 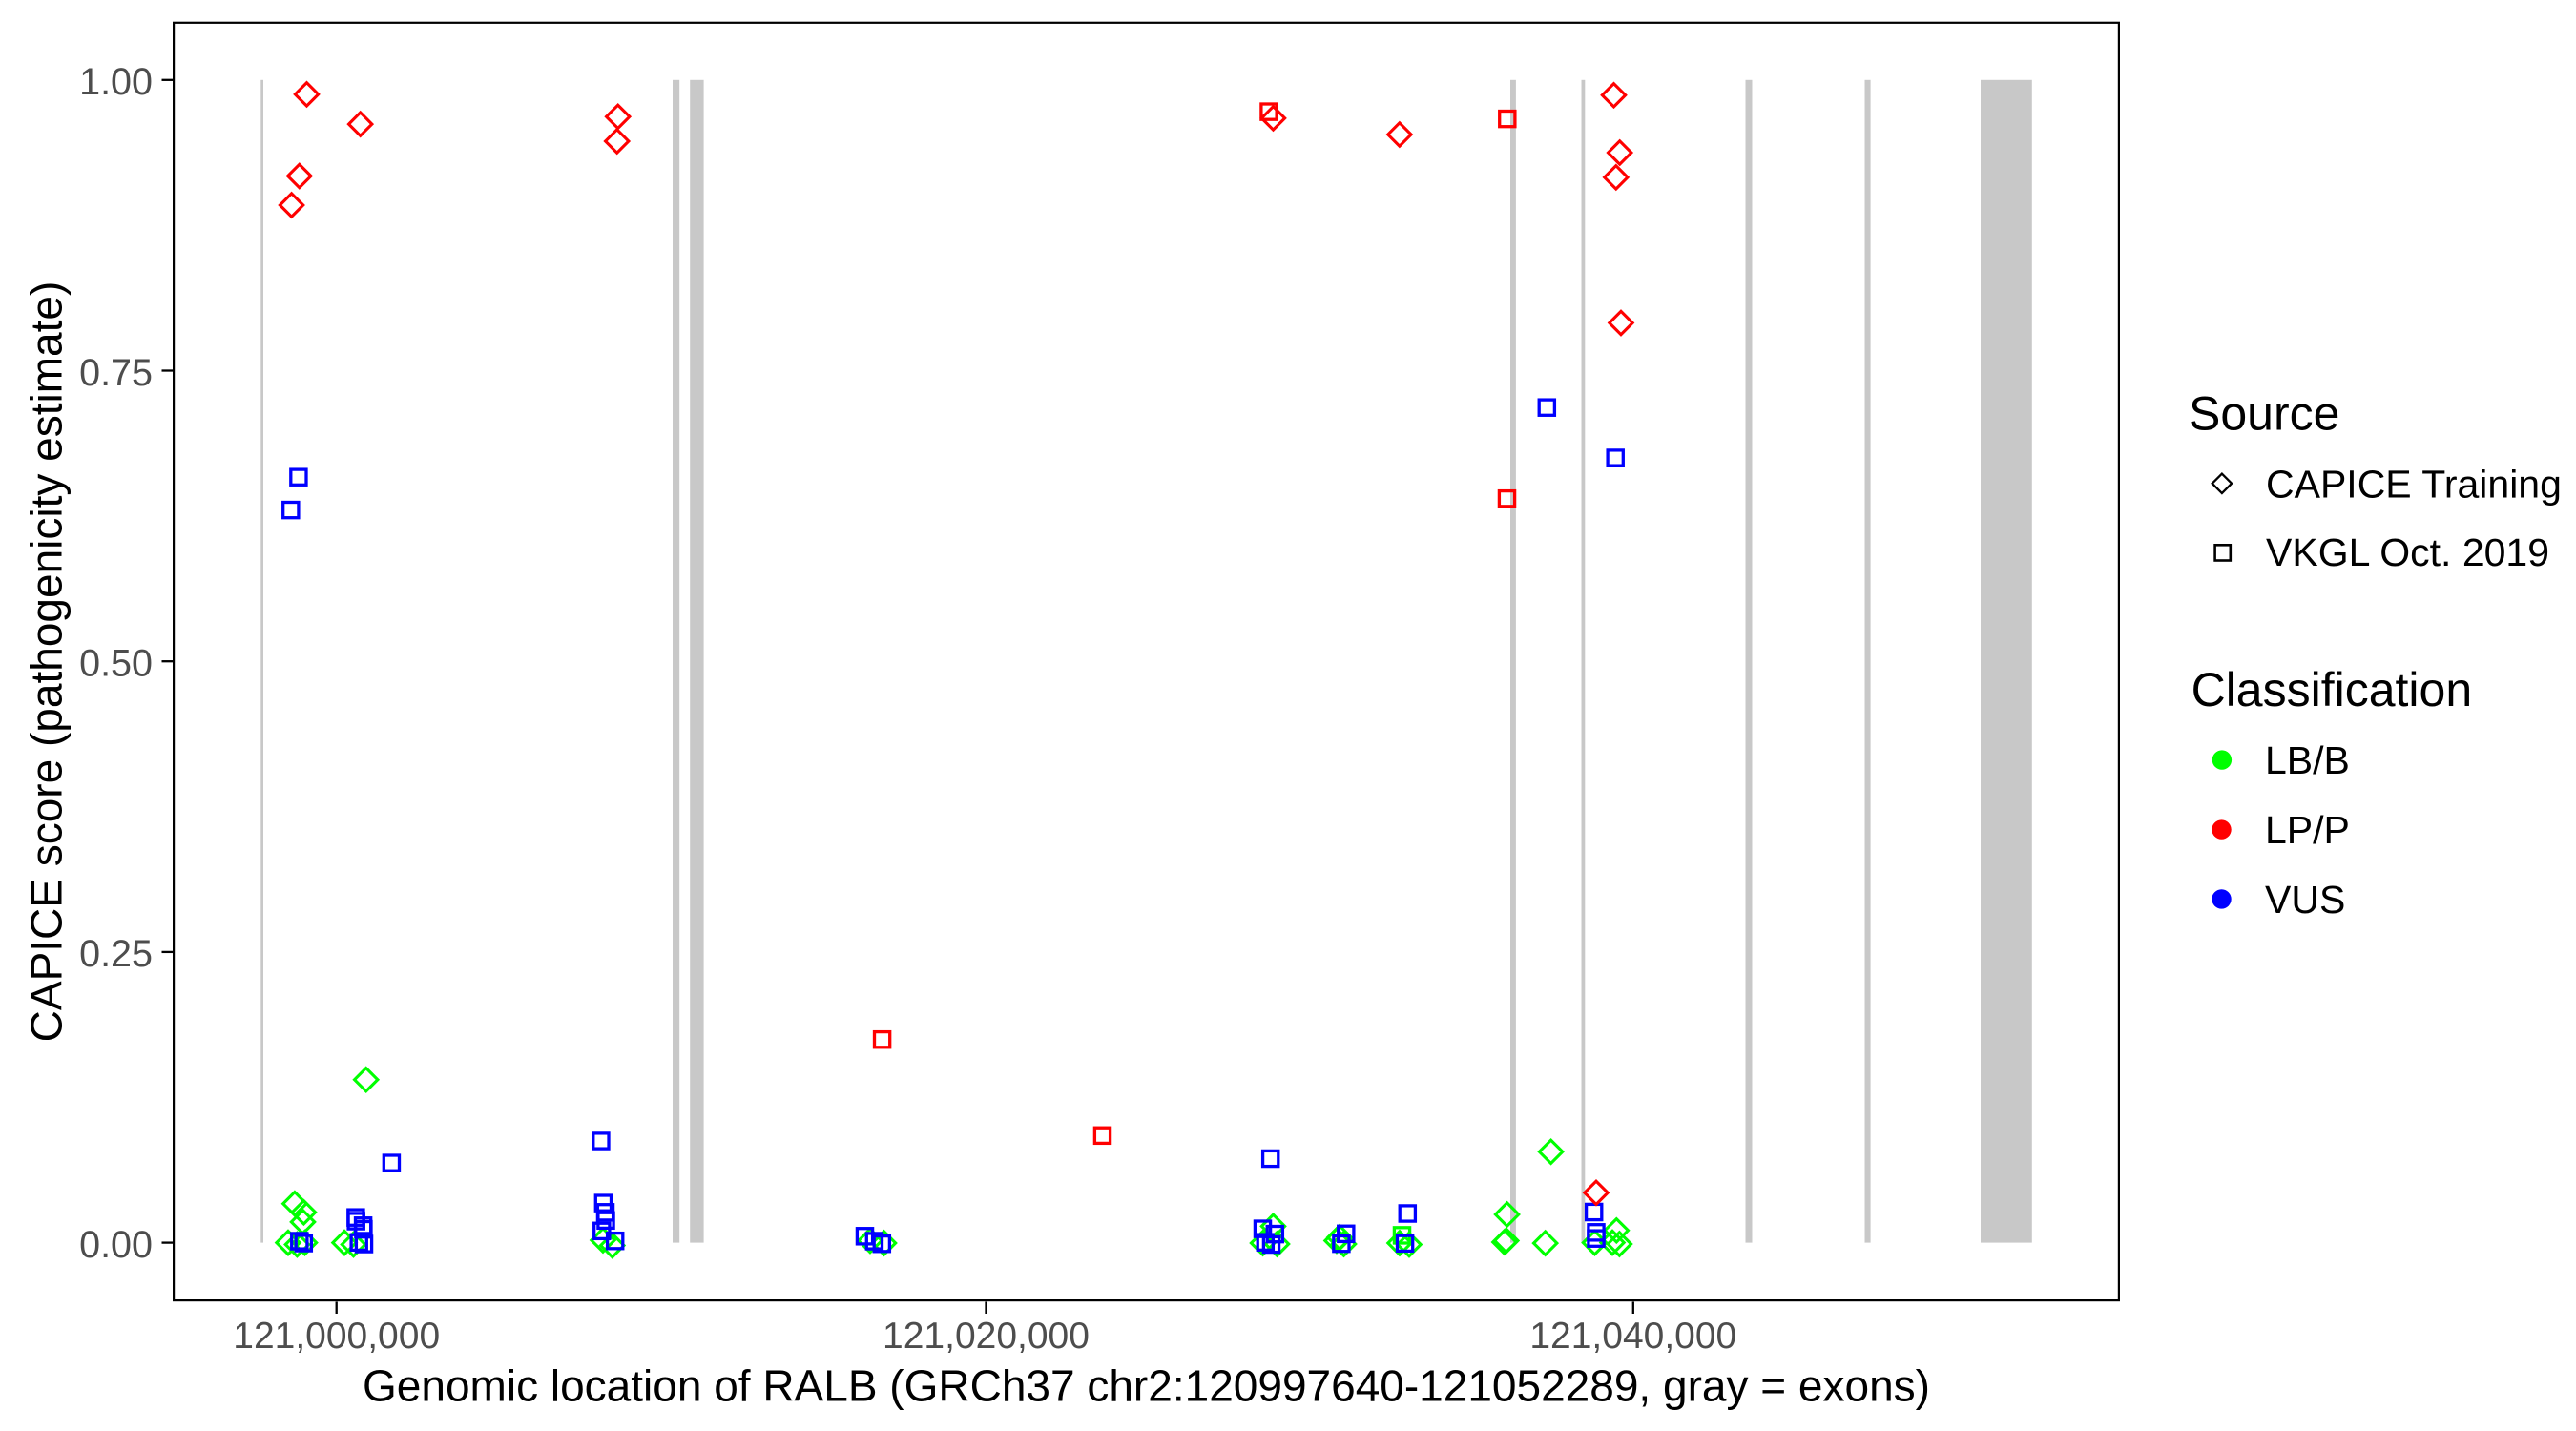 What do you see at coordinates (2407, 552) in the screenshot?
I see `svg-text: VKGL Oct. 2019` at bounding box center [2407, 552].